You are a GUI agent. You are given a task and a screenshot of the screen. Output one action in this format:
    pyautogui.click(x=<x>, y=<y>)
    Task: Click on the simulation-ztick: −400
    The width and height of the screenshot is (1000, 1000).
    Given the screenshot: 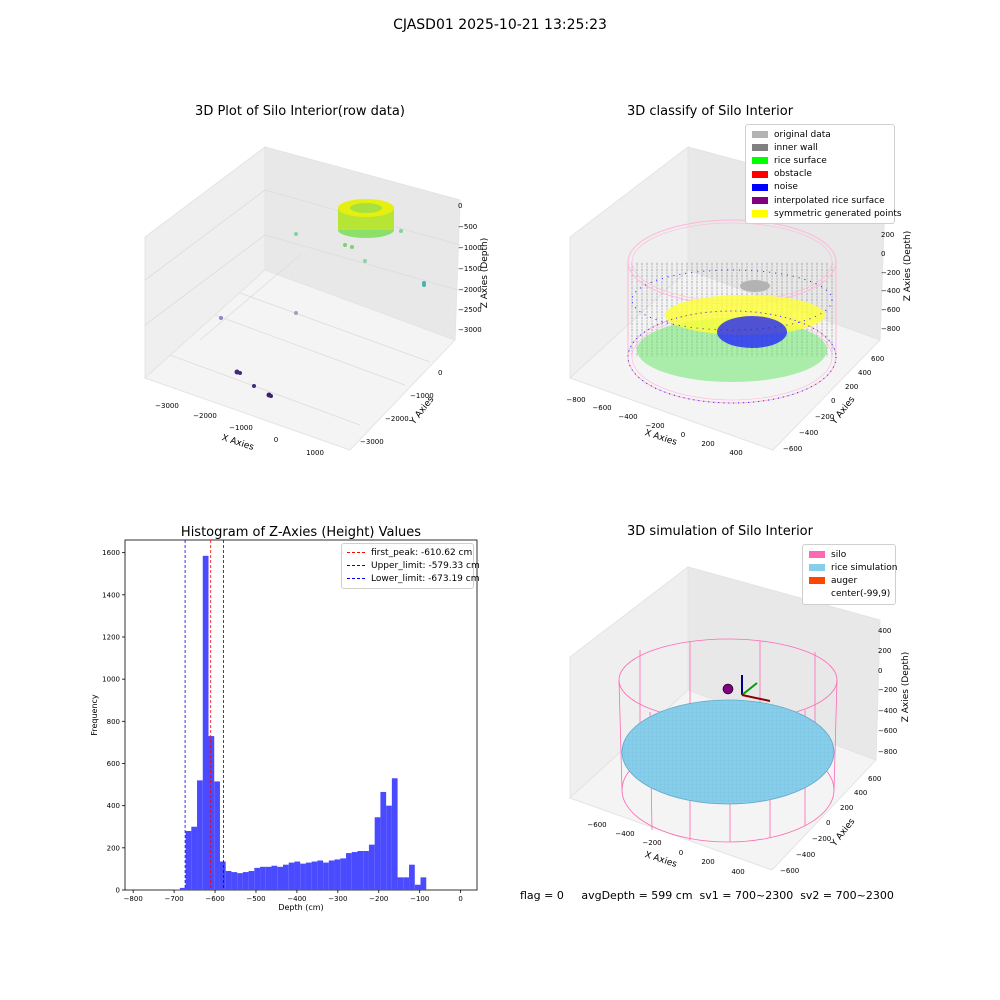 What is the action you would take?
    pyautogui.click(x=887, y=711)
    